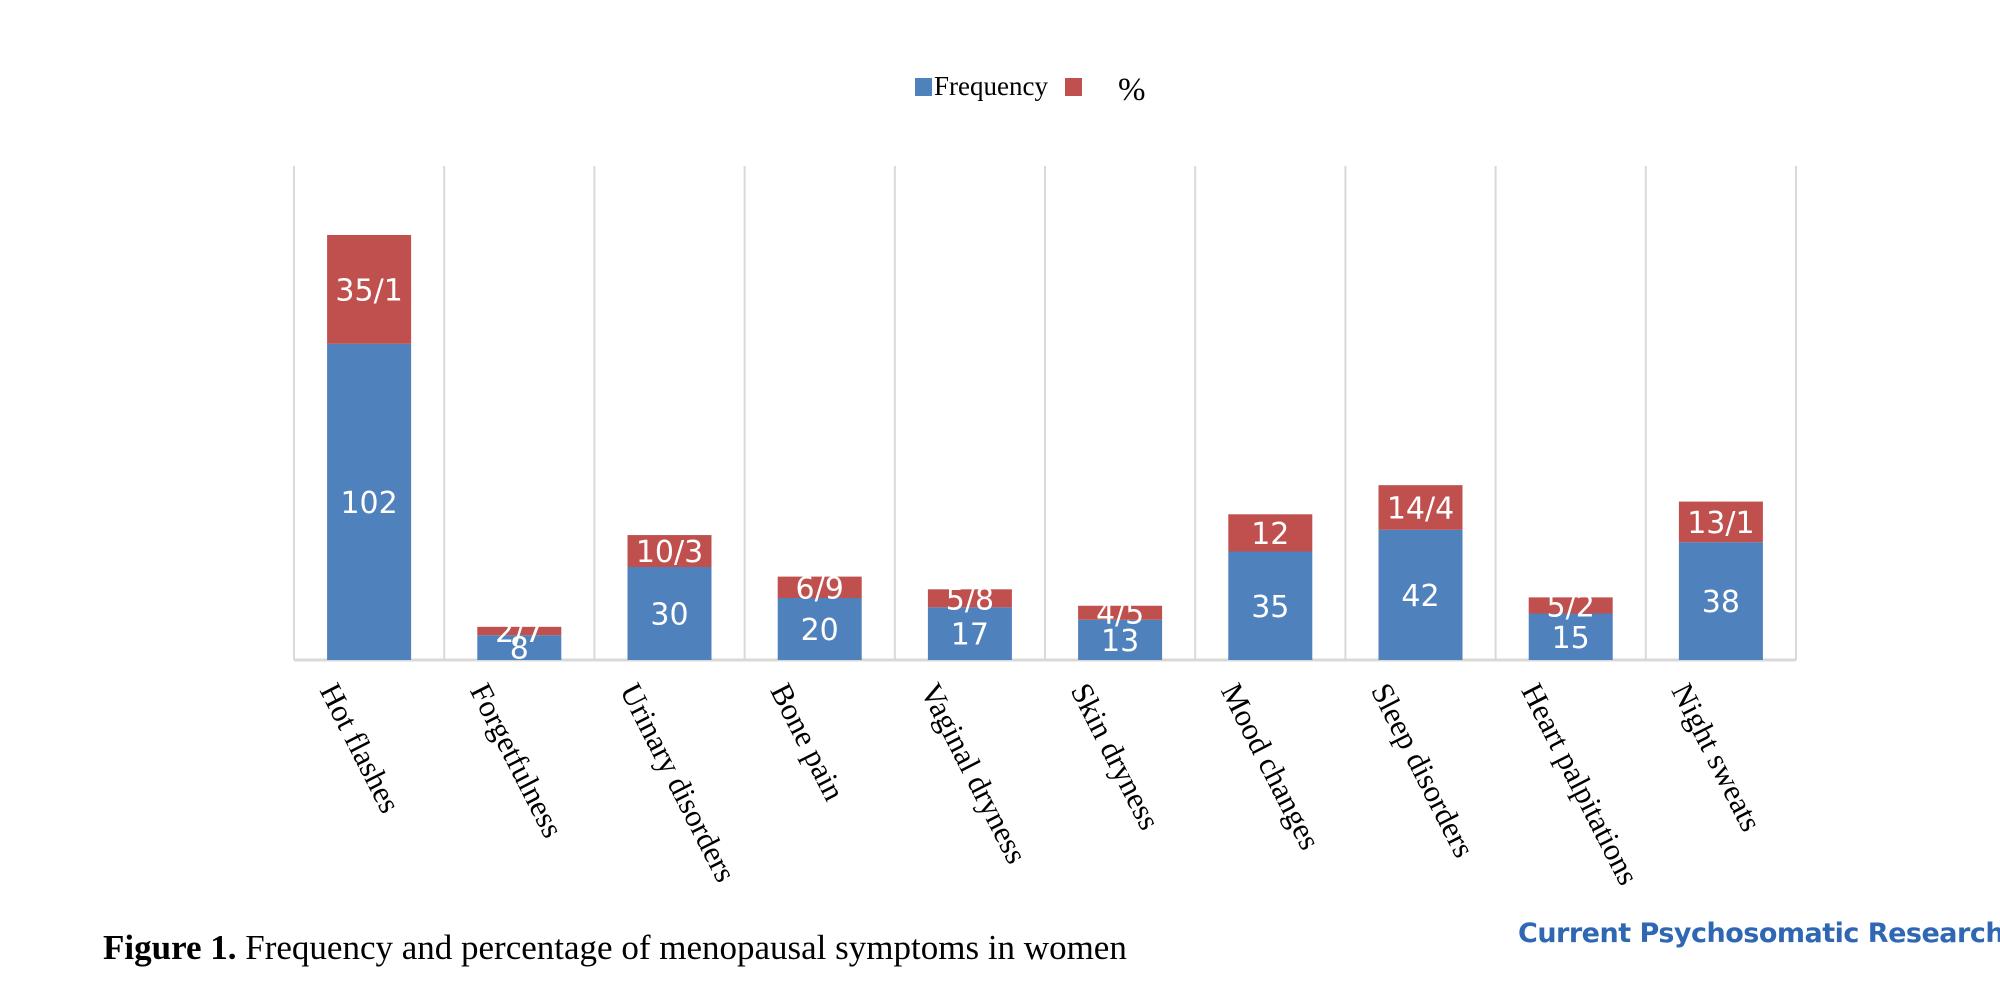  What do you see at coordinates (1759, 933) in the screenshot?
I see `journal-logo: Current Psychosomatic Research` at bounding box center [1759, 933].